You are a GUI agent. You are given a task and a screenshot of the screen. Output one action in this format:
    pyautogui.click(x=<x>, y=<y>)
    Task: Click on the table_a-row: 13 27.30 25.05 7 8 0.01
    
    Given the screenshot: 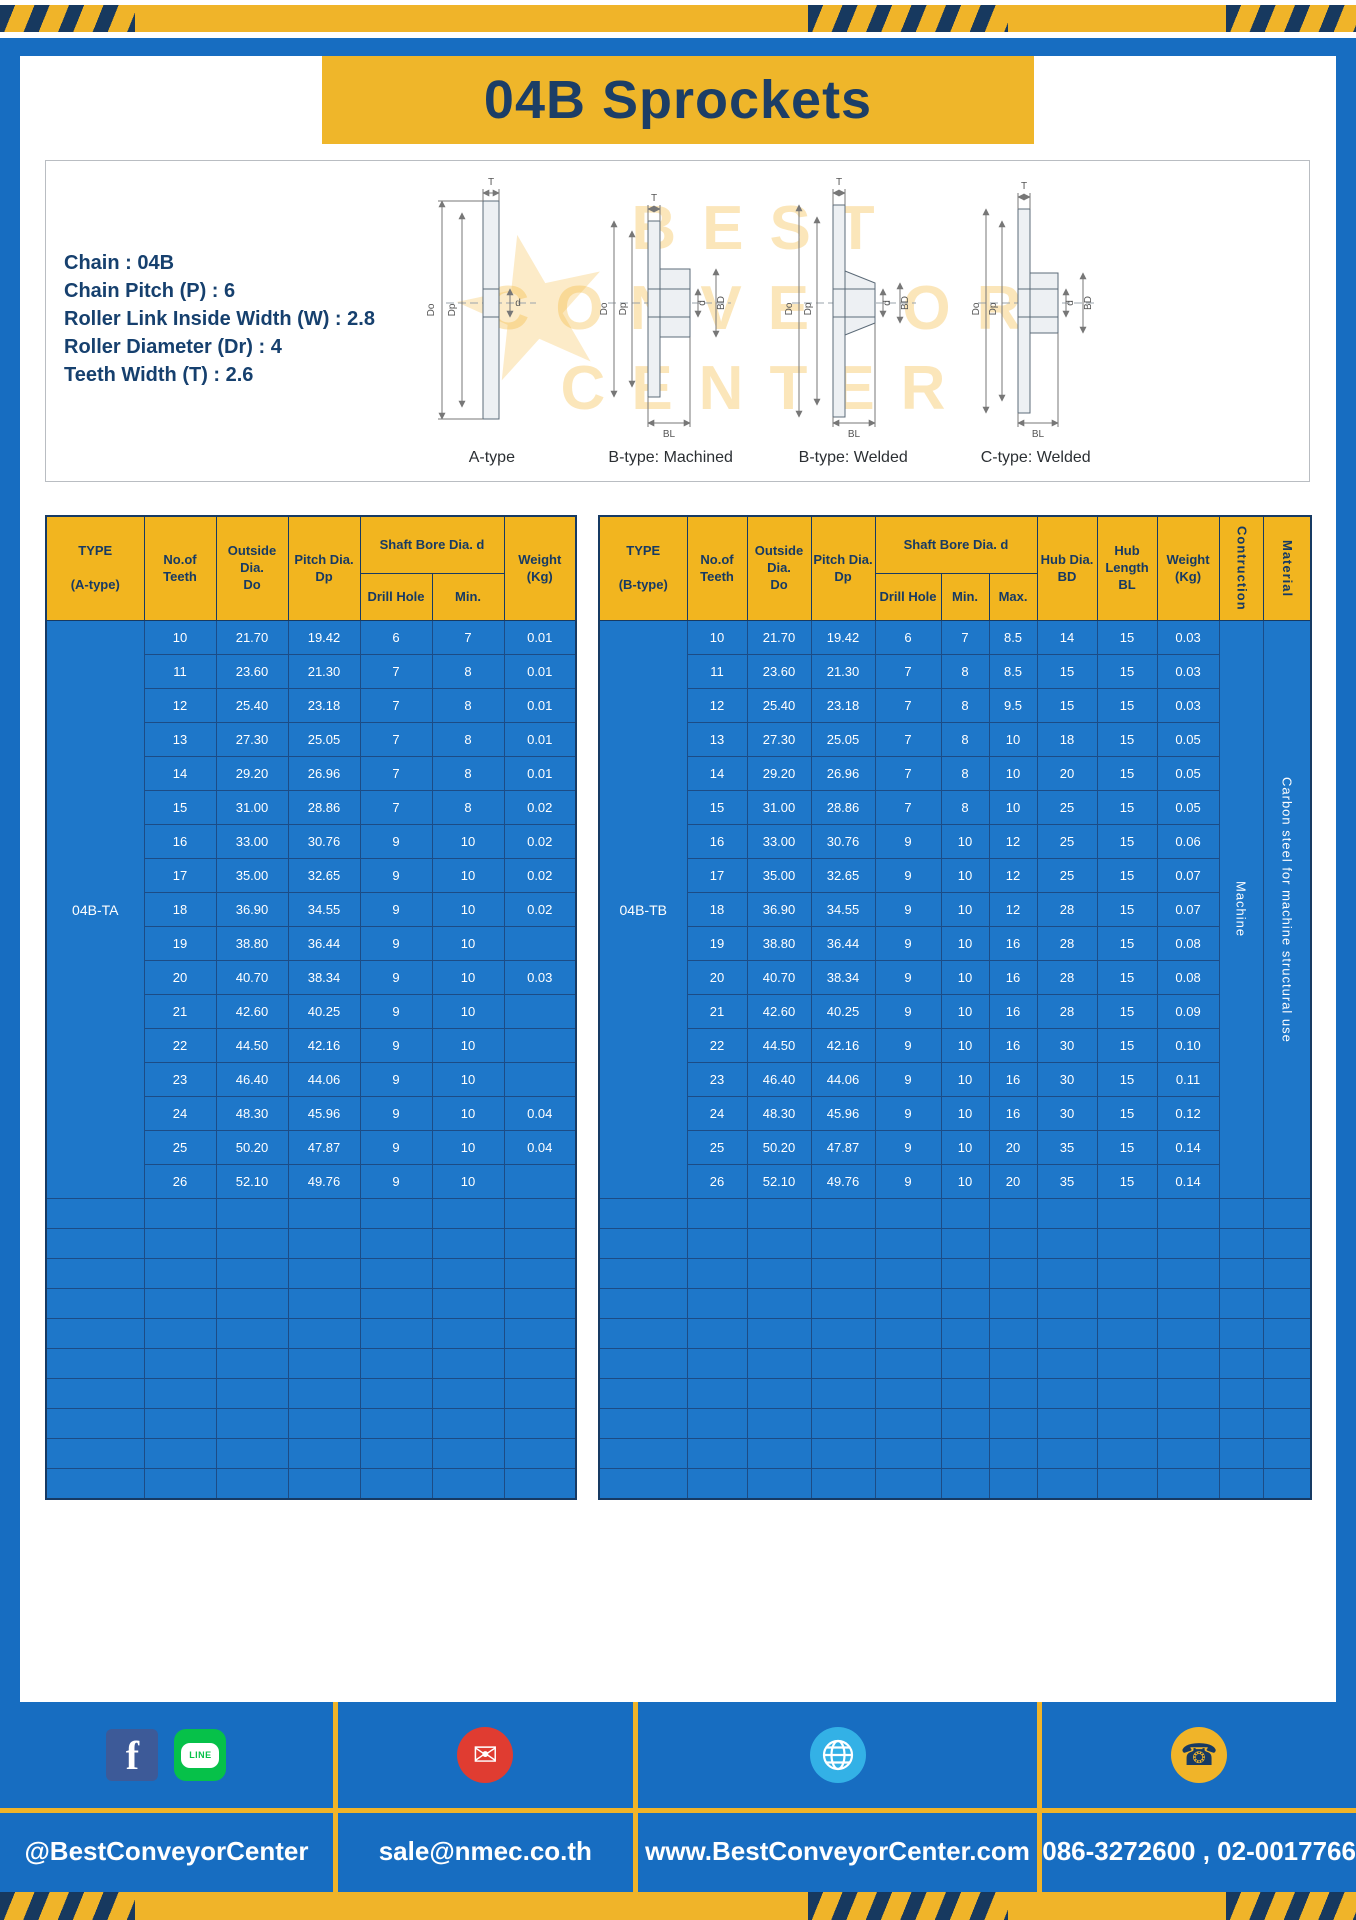 What is the action you would take?
    pyautogui.click(x=311, y=739)
    